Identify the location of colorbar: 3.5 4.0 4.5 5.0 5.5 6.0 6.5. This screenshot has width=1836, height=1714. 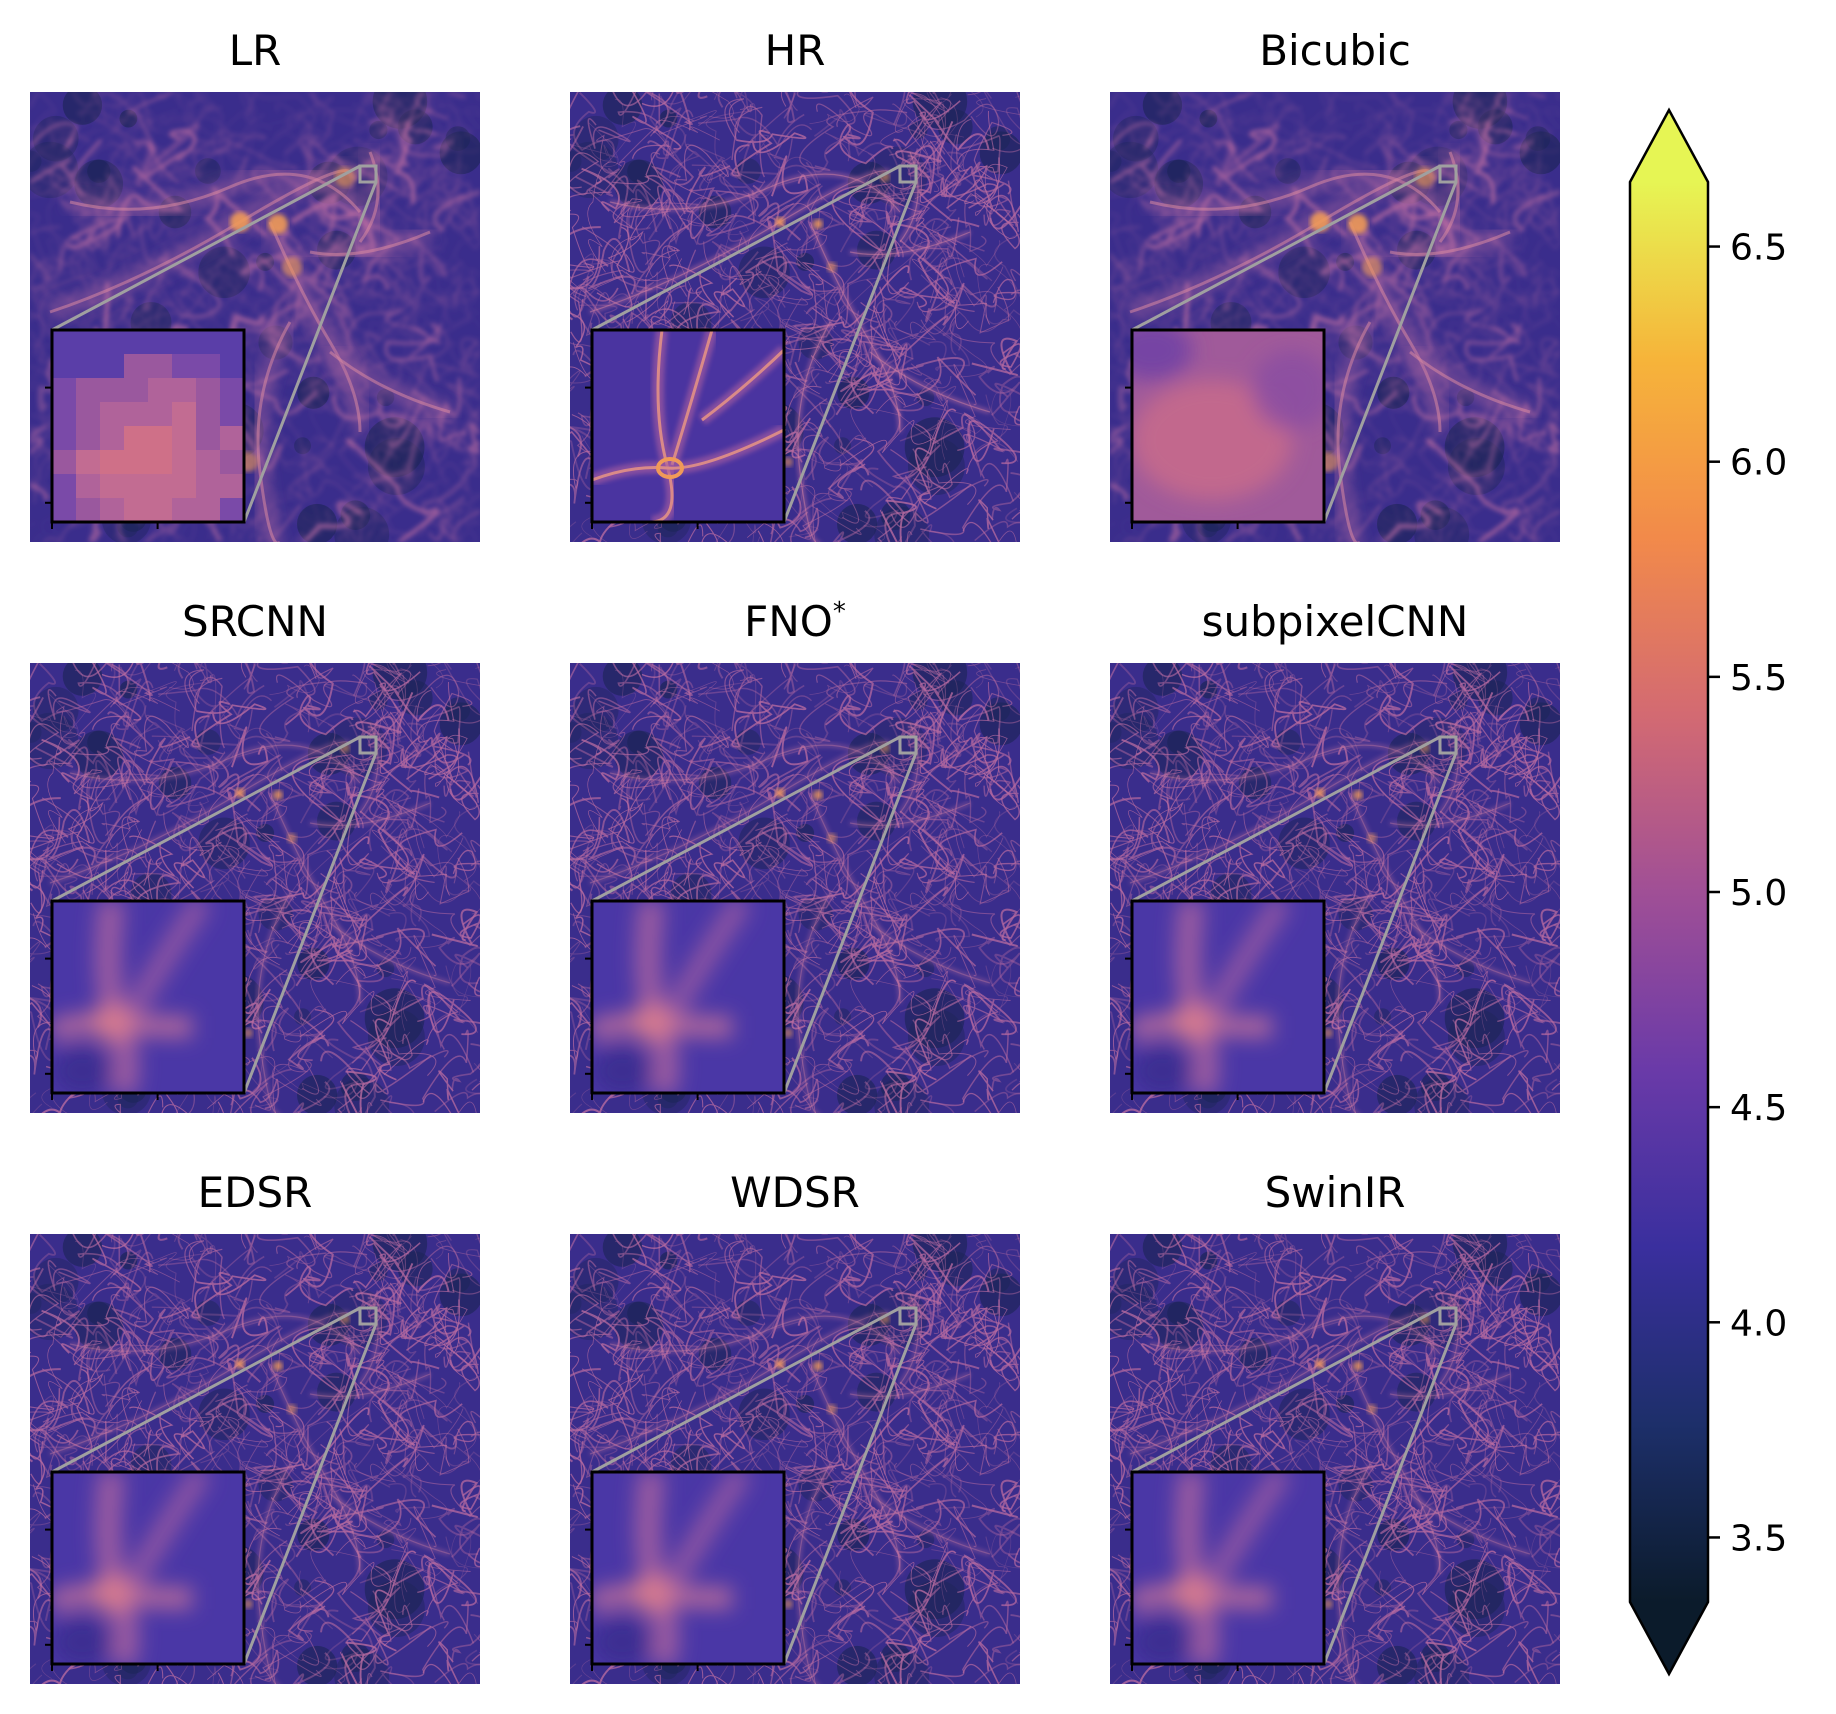
(1708, 892).